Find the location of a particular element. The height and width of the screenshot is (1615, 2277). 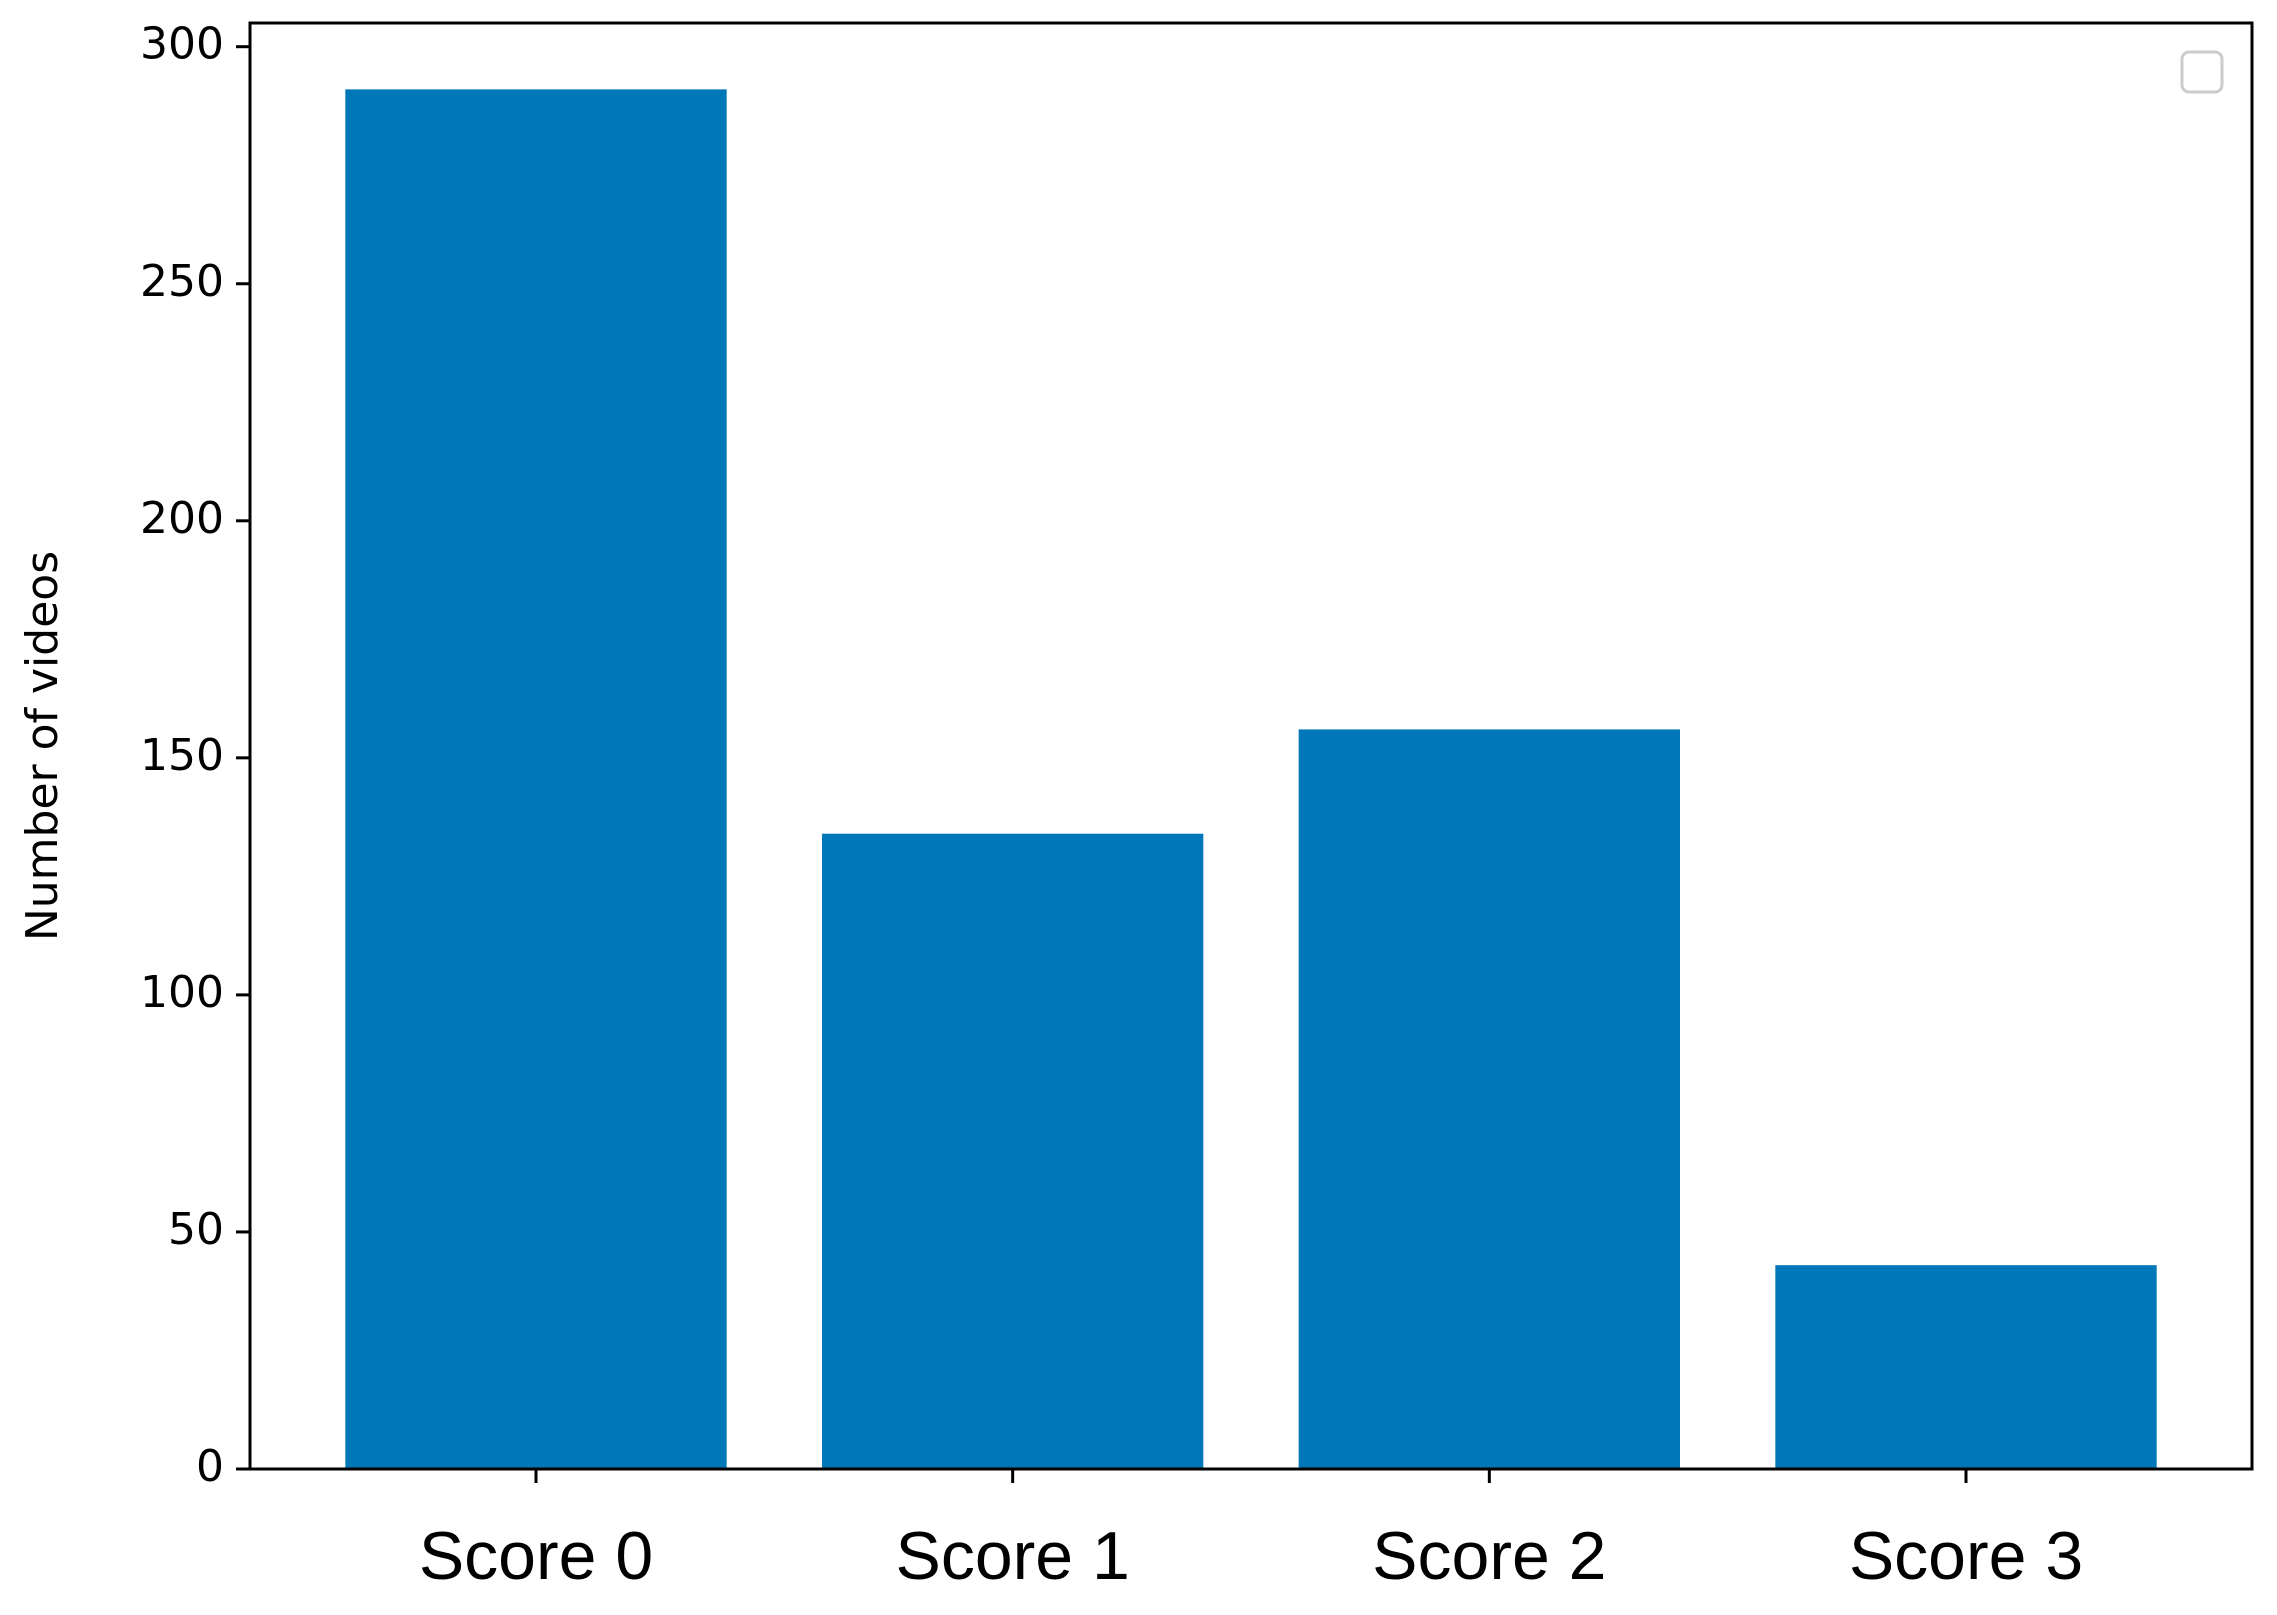

y-tick-label: 200 is located at coordinates (182, 518).